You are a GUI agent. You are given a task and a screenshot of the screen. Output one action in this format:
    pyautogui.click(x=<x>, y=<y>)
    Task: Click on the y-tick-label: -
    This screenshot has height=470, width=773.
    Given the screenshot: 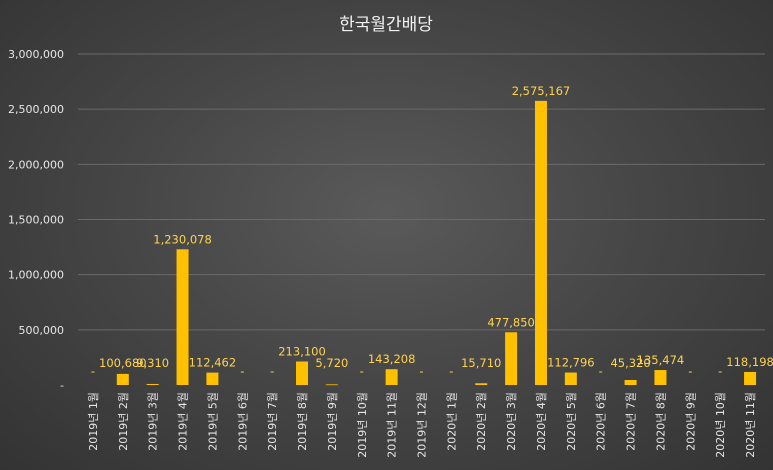 What is the action you would take?
    pyautogui.click(x=62, y=385)
    